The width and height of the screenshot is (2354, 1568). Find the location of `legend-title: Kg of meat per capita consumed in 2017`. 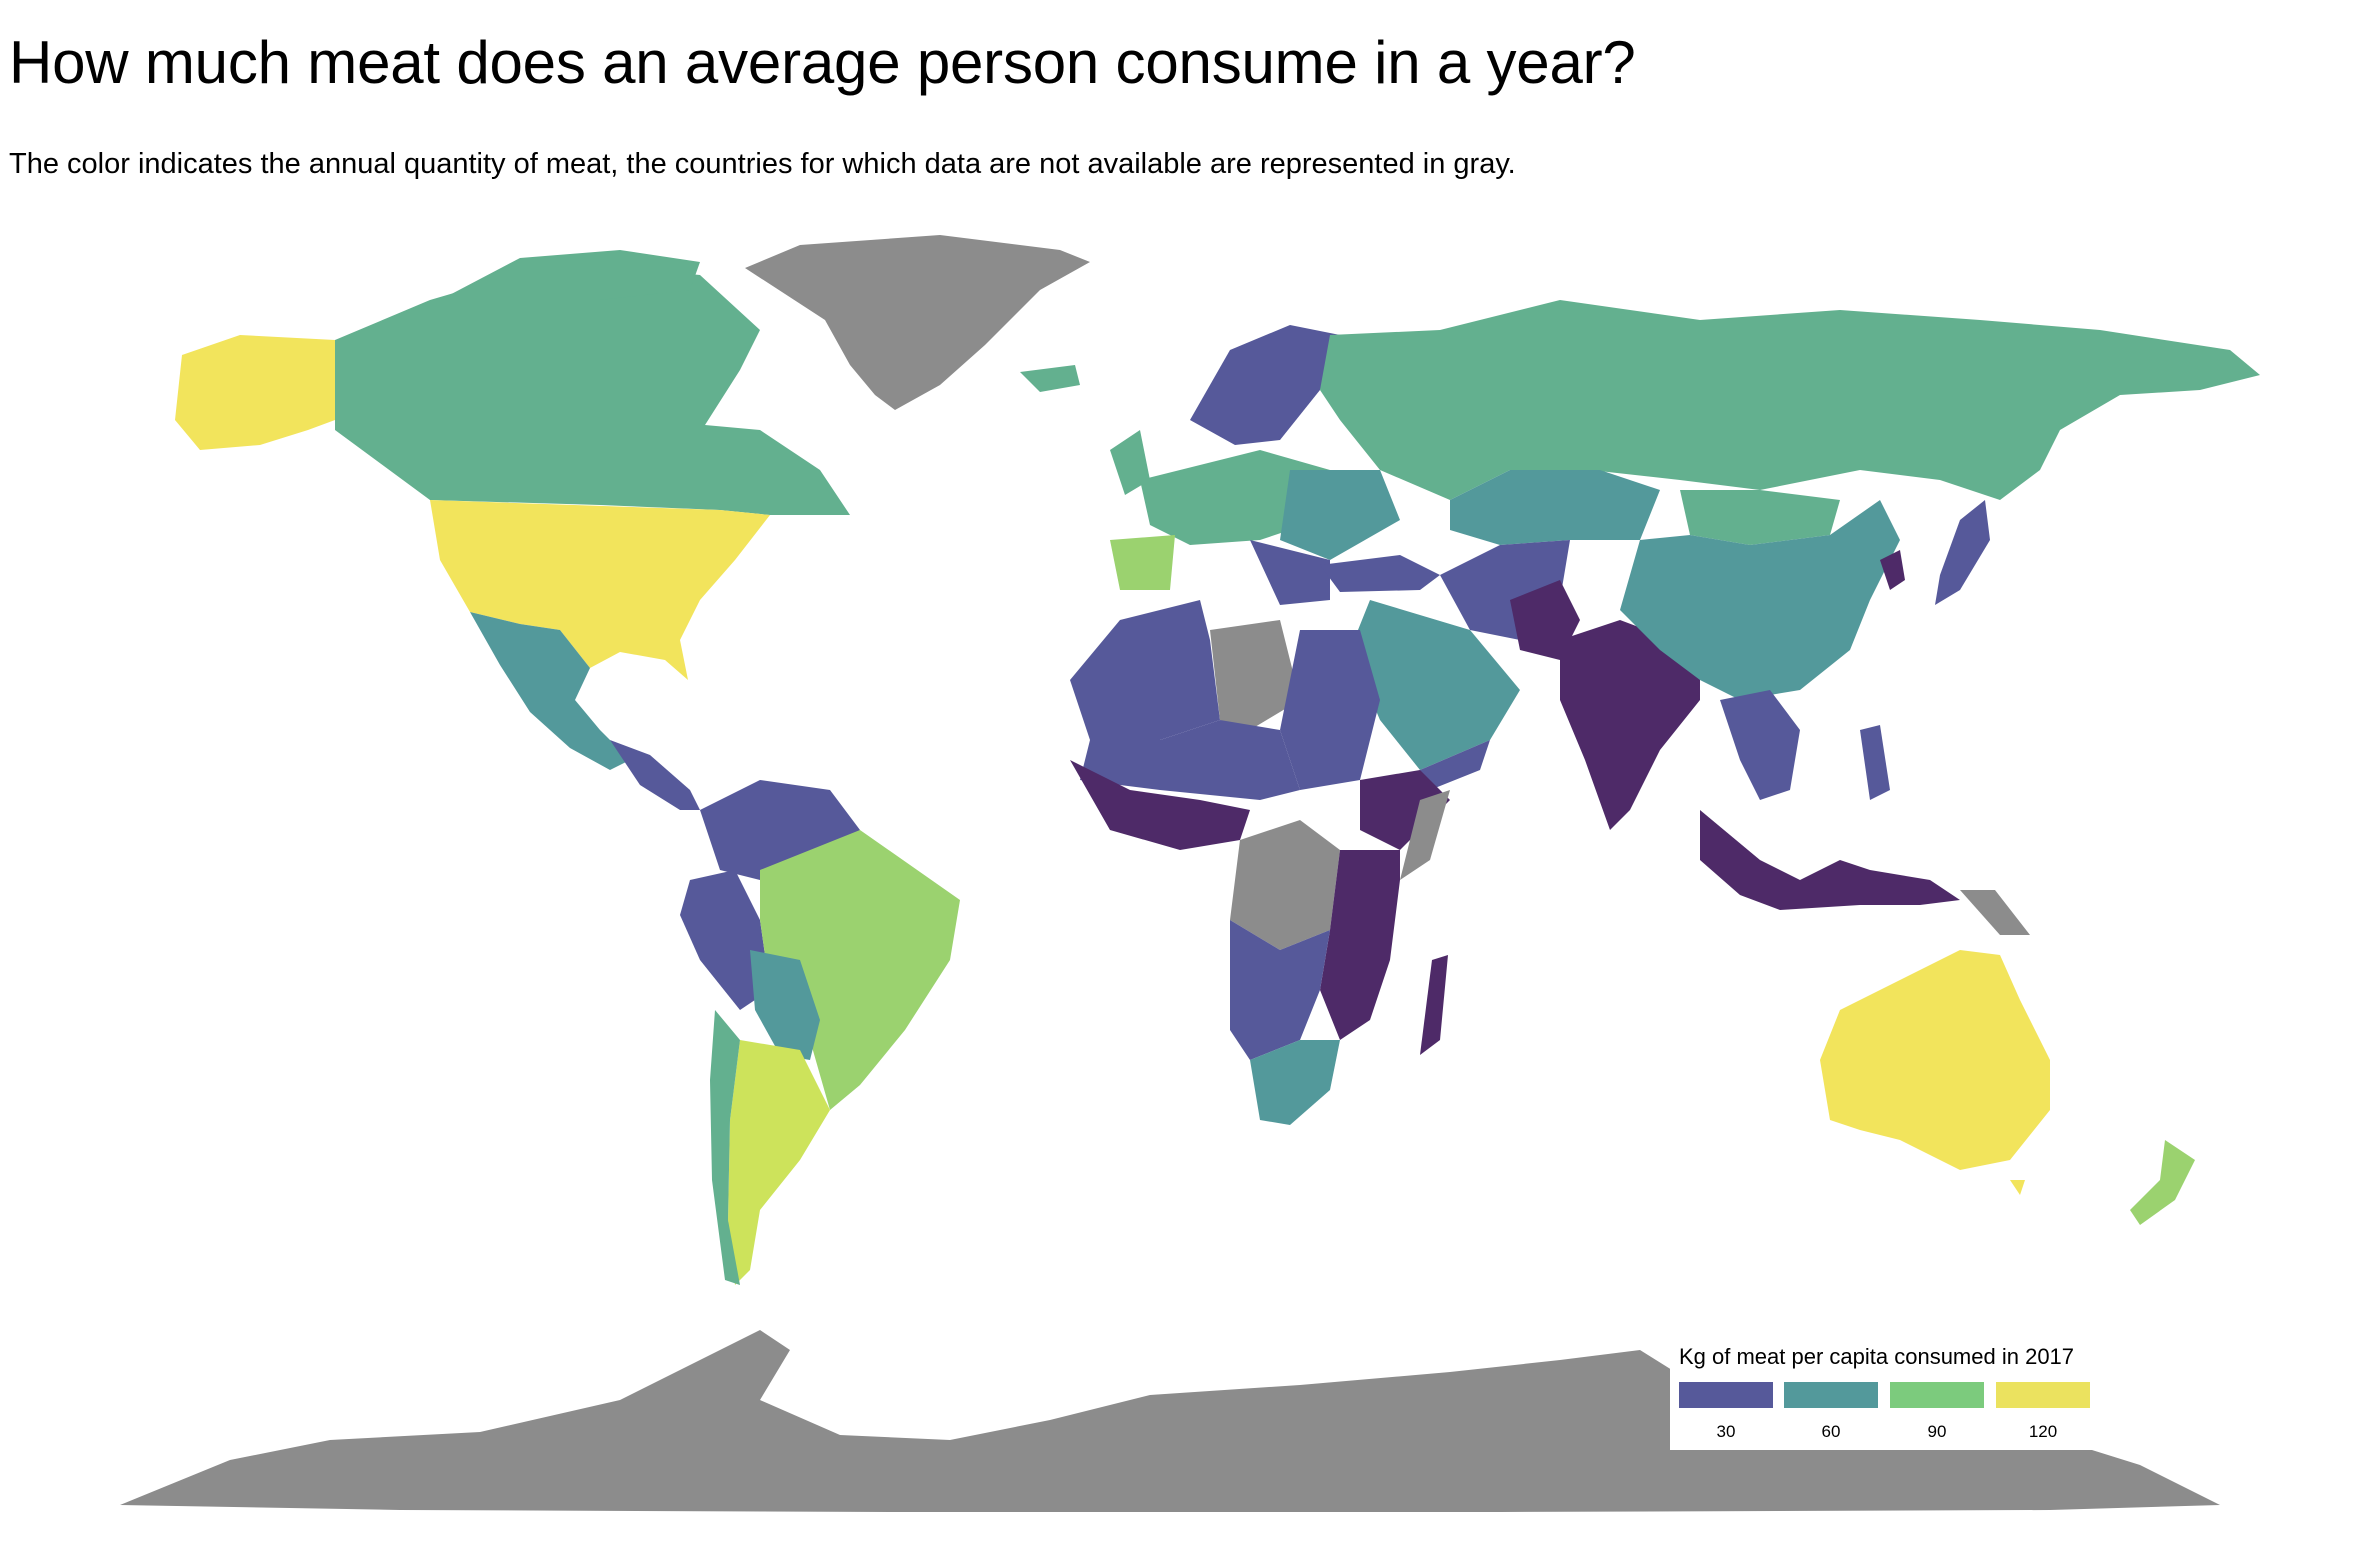

legend-title: Kg of meat per capita consumed in 2017 is located at coordinates (1877, 1356).